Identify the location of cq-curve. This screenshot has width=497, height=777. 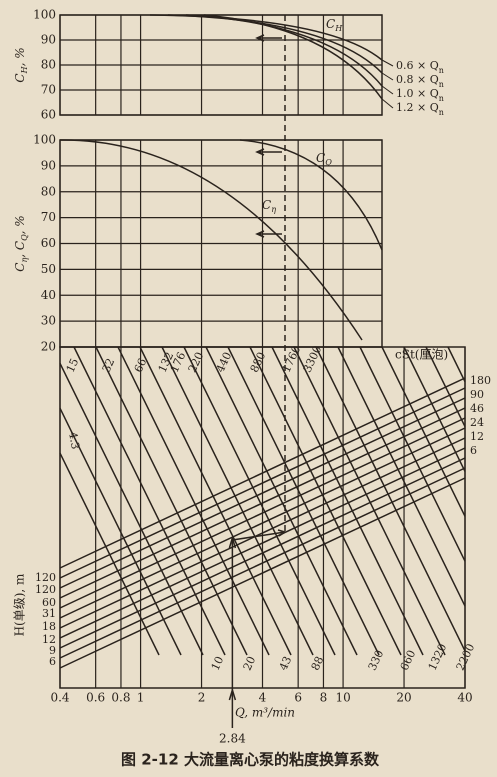
(311, 195).